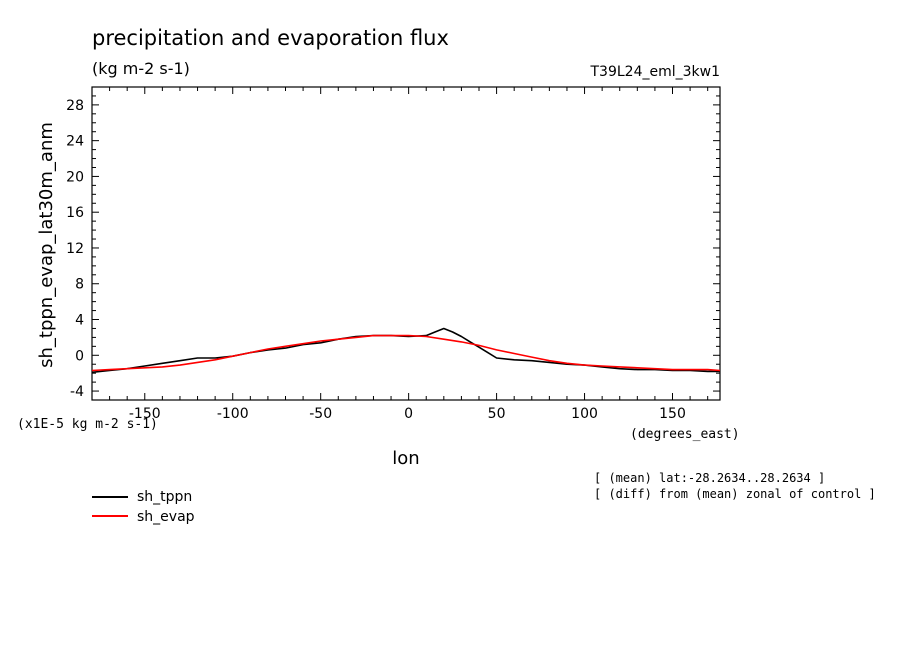 This screenshot has width=904, height=654. What do you see at coordinates (233, 414) in the screenshot?
I see `x-tick-label: -100` at bounding box center [233, 414].